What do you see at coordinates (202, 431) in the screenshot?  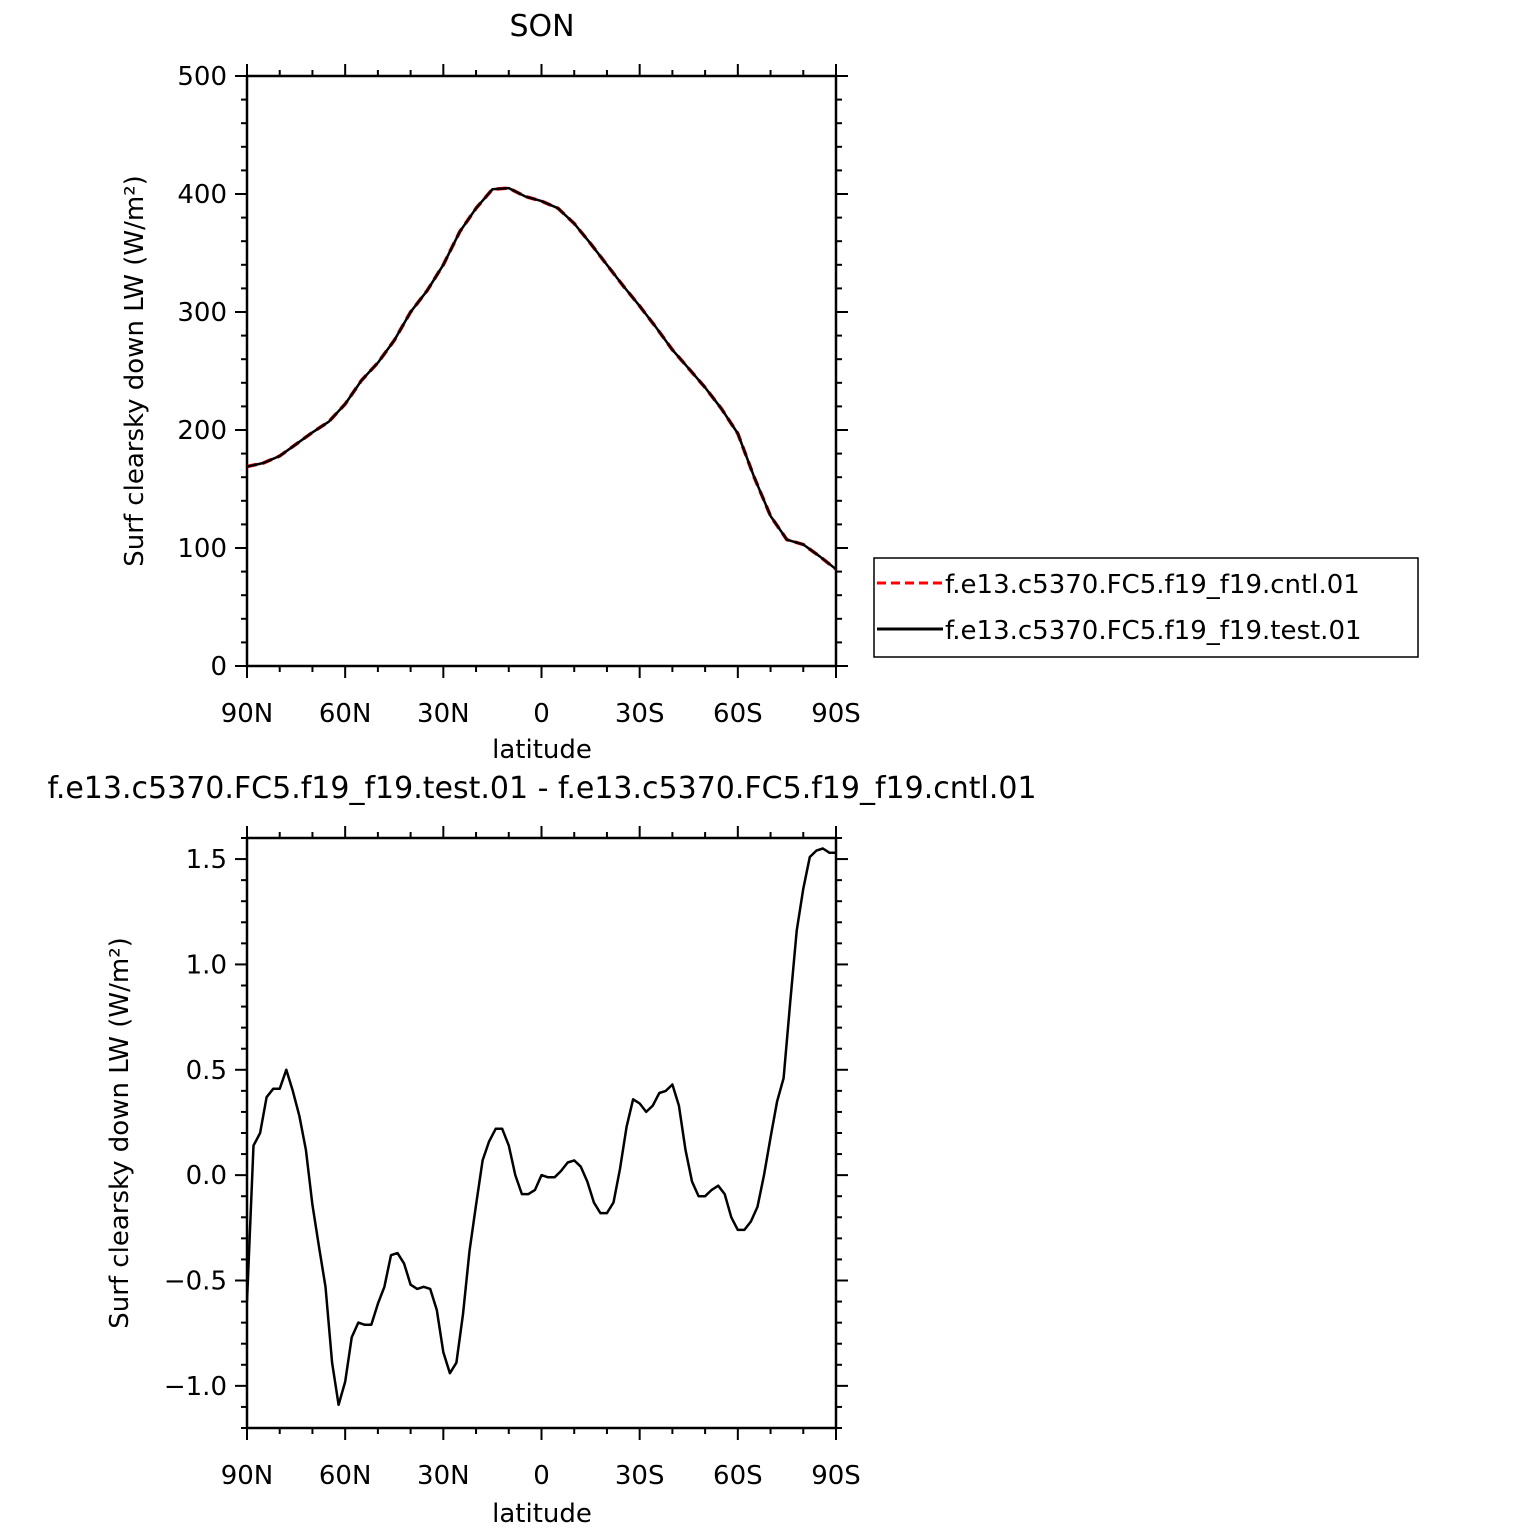 I see `y-tick-label: 200` at bounding box center [202, 431].